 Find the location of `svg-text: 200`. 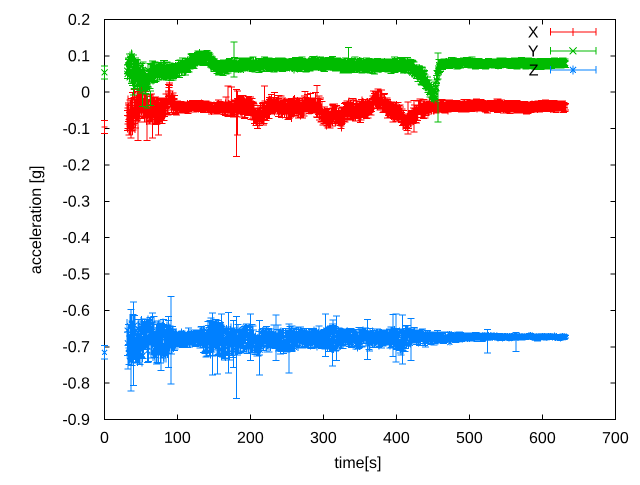

svg-text: 200 is located at coordinates (250, 438).